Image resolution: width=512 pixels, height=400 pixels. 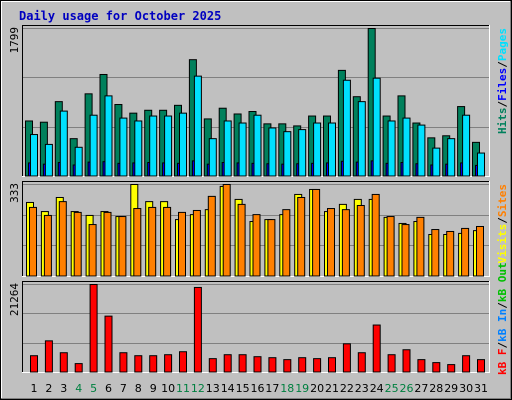 What do you see at coordinates (34, 388) in the screenshot?
I see `x-tick-label: 1` at bounding box center [34, 388].